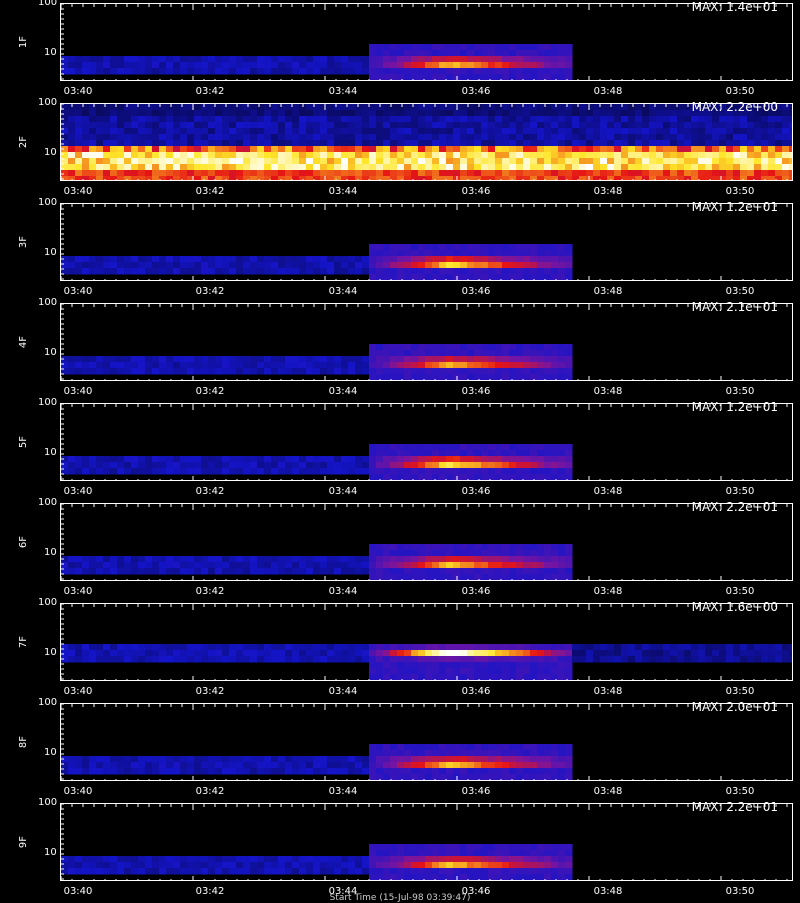  Describe the element at coordinates (735, 307) in the screenshot. I see `max-value-label: MAX: 2.1e+01` at that location.